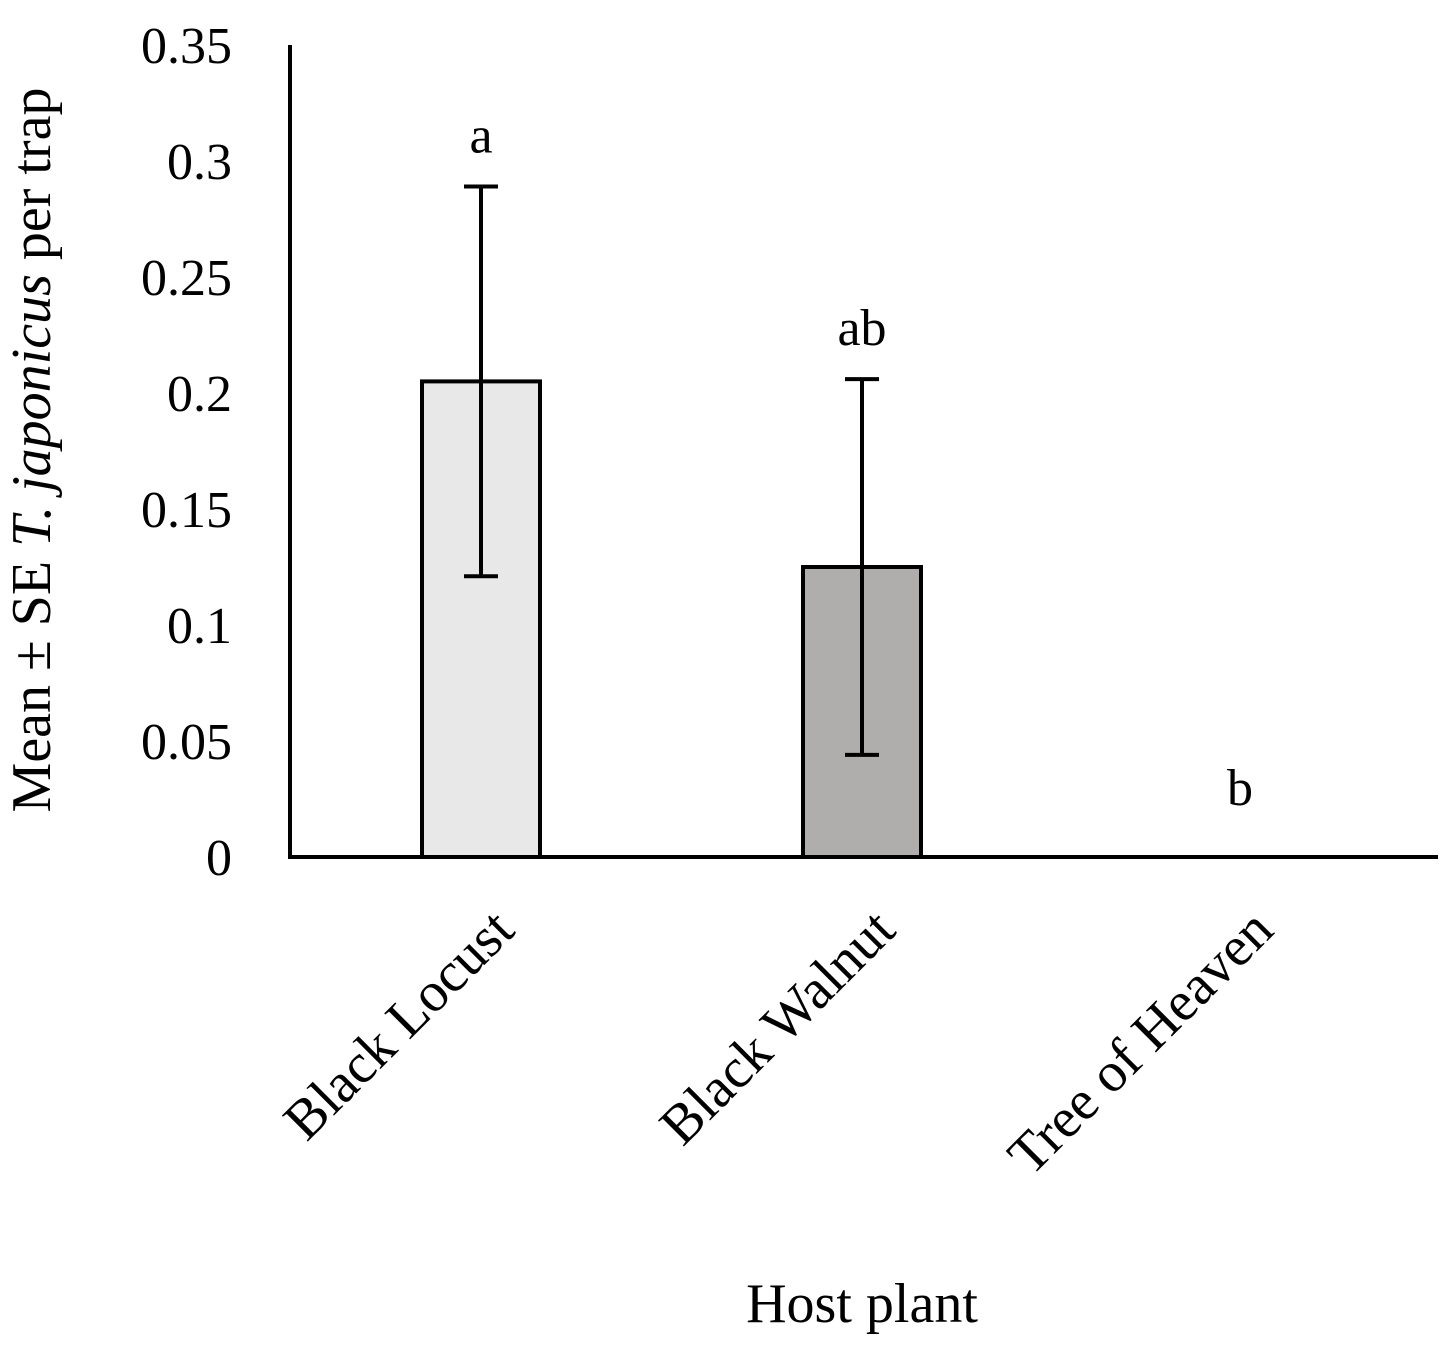 The width and height of the screenshot is (1447, 1357). Describe the element at coordinates (186, 452) in the screenshot. I see `y-tick-labels: 0 0.05 0.1 0.15 0.2 0.25 0.3 0.35` at that location.